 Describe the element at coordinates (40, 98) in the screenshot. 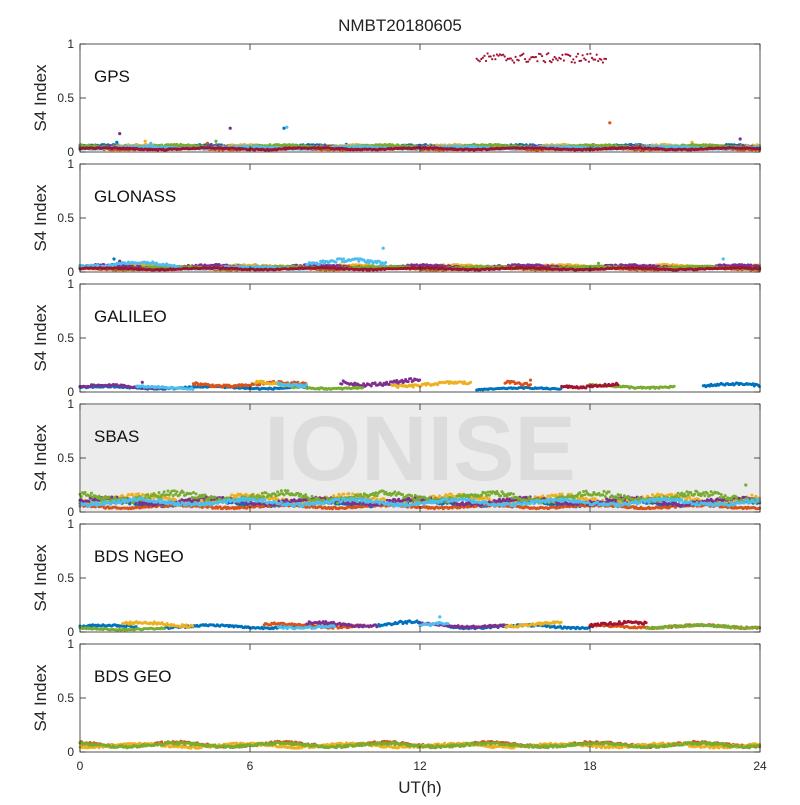

I see `y-axis-label: S4 Index` at that location.